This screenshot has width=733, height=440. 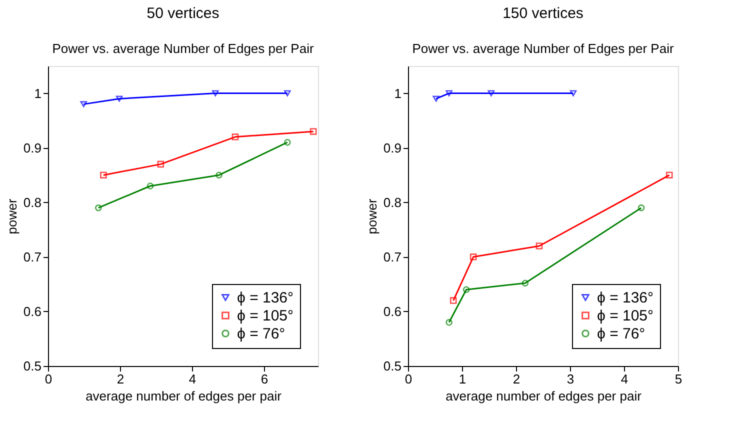 What do you see at coordinates (543, 13) in the screenshot?
I see `chart-title: 150 vertices` at bounding box center [543, 13].